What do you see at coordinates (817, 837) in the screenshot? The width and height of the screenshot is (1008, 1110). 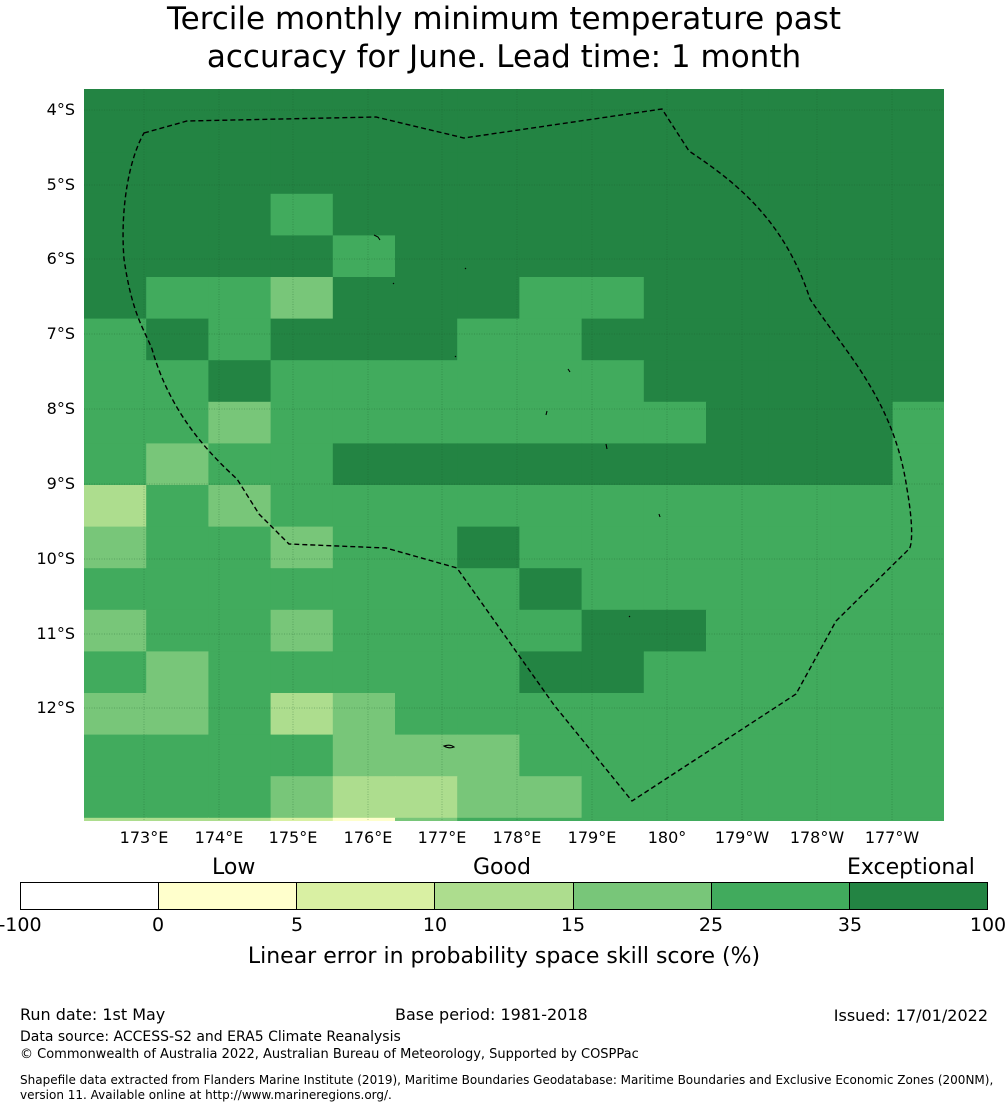 I see `x-label-178w: 178°W` at bounding box center [817, 837].